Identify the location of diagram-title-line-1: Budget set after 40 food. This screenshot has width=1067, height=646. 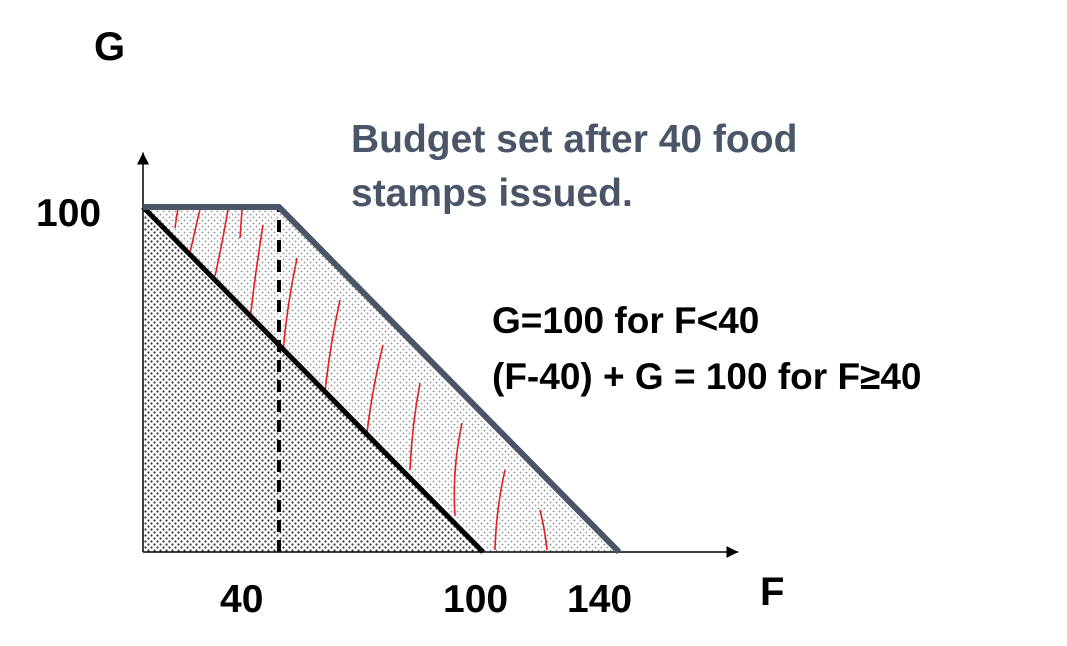
(574, 139).